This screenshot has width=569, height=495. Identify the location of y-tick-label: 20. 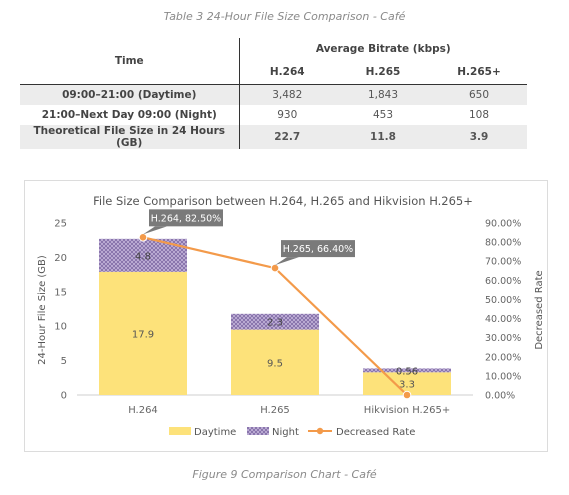
(60, 258).